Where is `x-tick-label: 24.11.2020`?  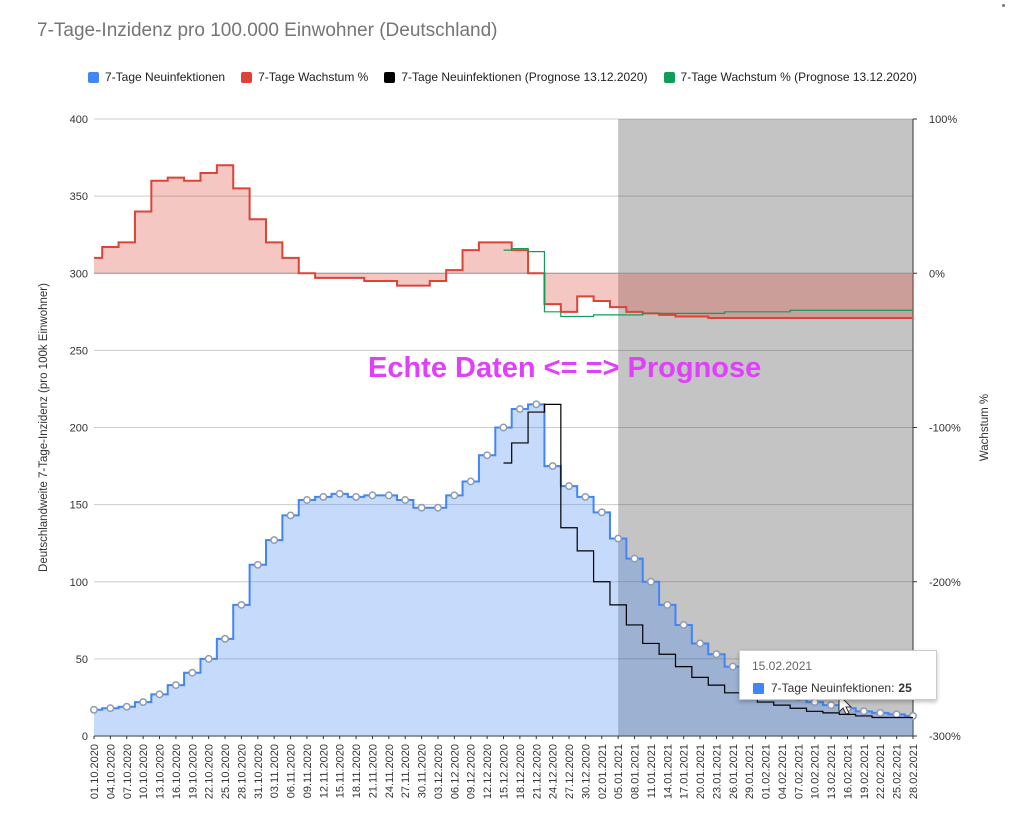 x-tick-label: 24.11.2020 is located at coordinates (390, 771).